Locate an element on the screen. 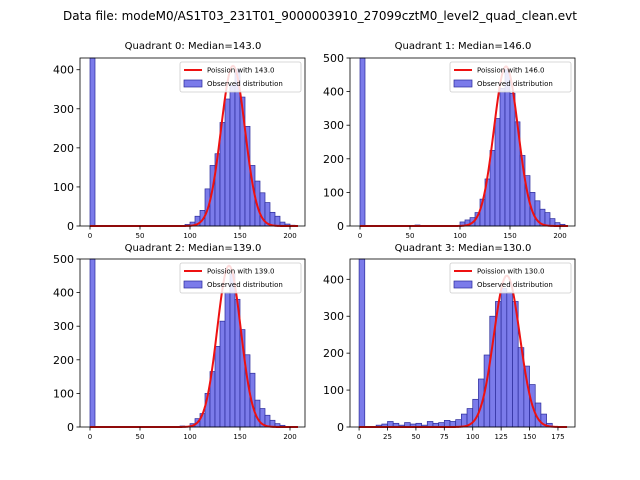  legend-bar-label-q1: Observed distribution is located at coordinates (515, 84).